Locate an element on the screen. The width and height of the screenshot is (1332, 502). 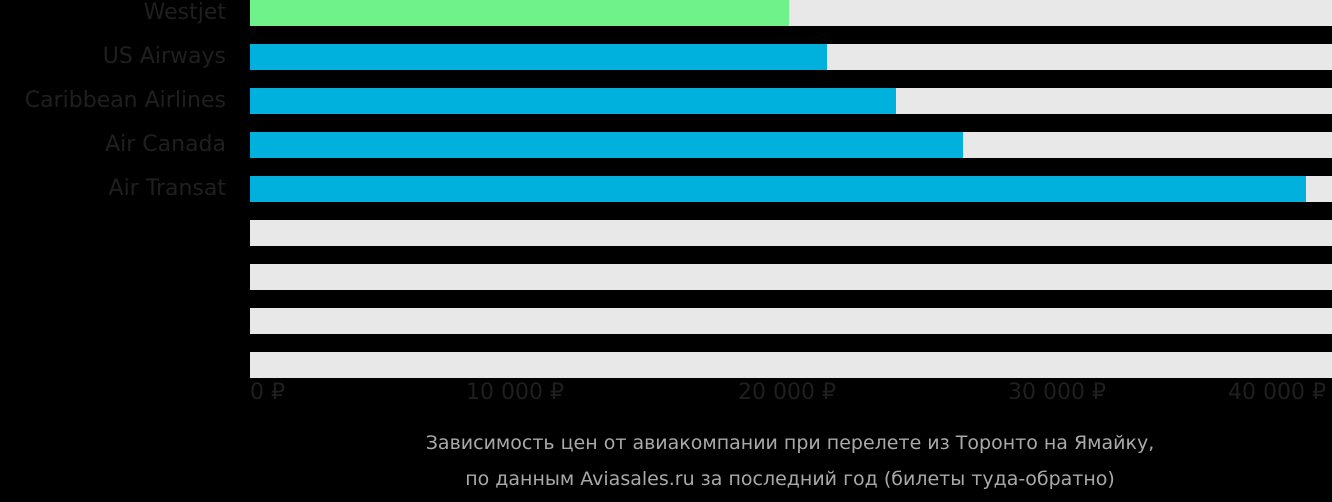
airline-label: Air Transat is located at coordinates (167, 188).